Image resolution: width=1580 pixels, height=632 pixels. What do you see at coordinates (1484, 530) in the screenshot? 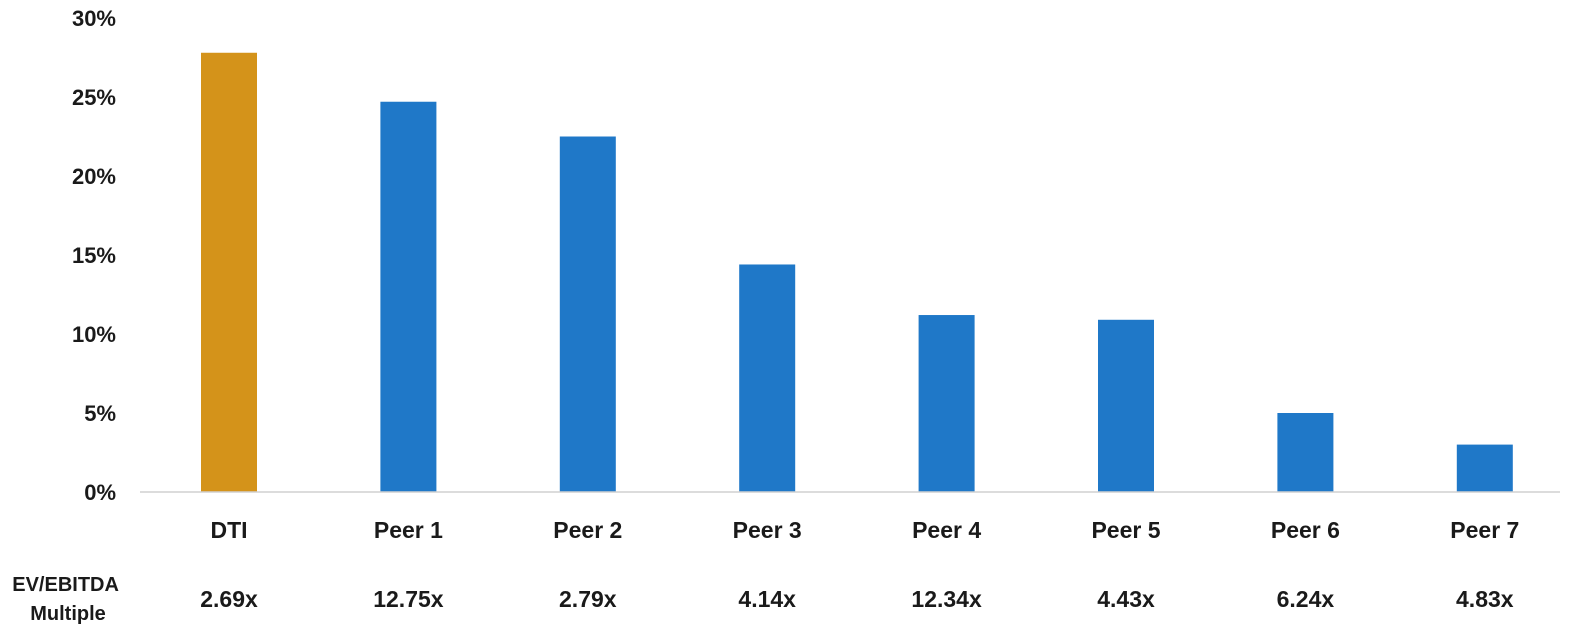
I see `x-category-label: Peer 7` at bounding box center [1484, 530].